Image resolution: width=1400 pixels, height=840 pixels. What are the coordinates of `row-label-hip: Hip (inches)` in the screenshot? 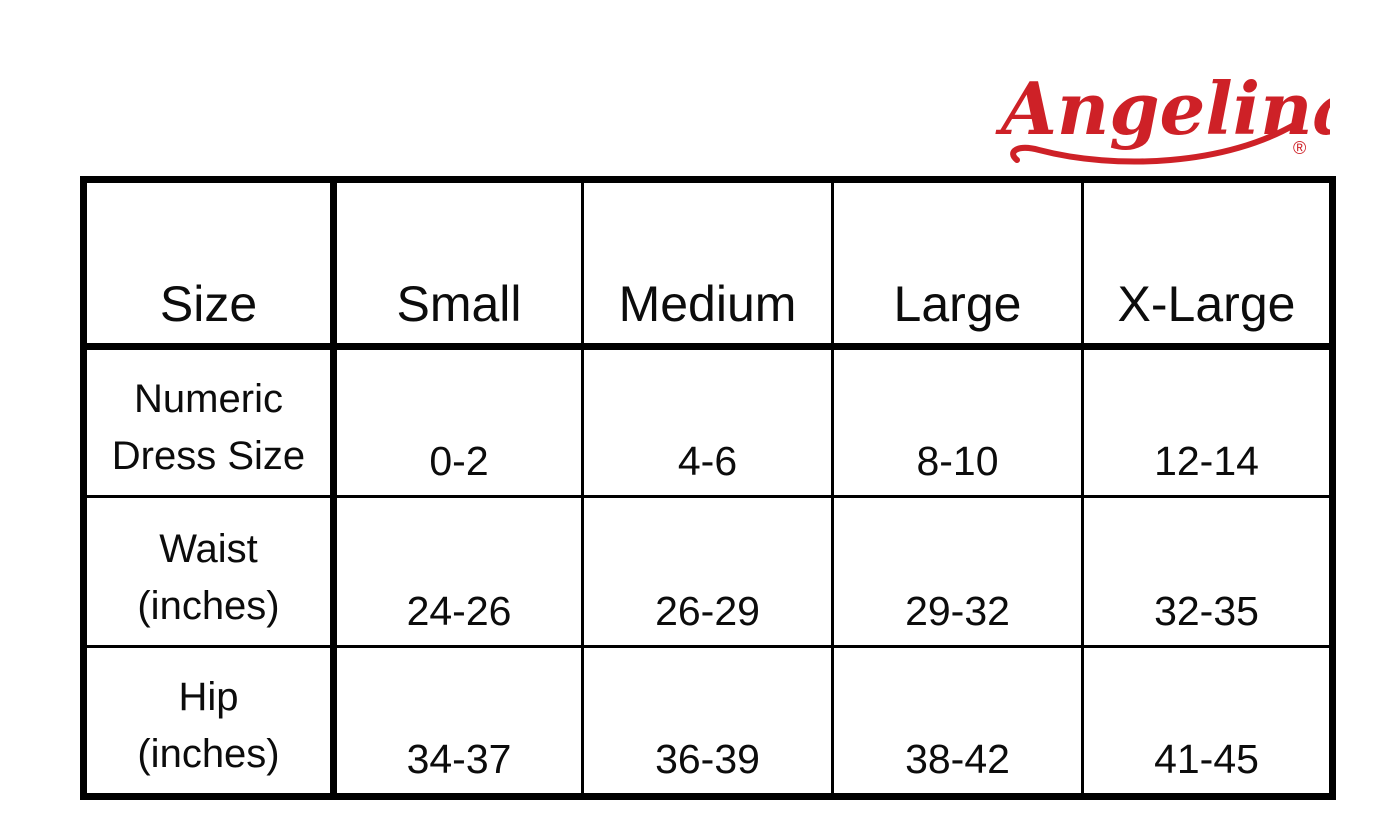 It's located at (209, 721).